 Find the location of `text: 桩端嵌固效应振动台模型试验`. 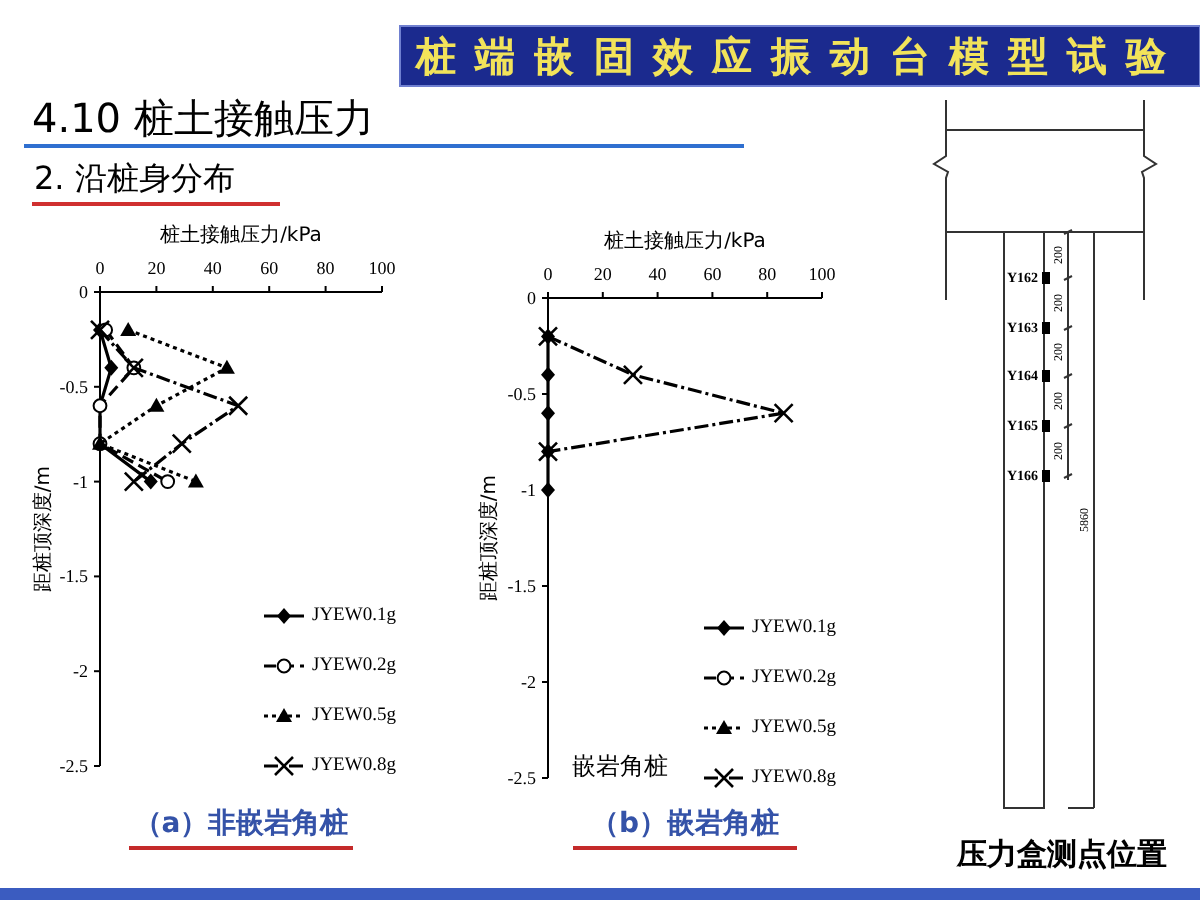

text: 桩端嵌固效应振动台模型试验 is located at coordinates (800, 56).